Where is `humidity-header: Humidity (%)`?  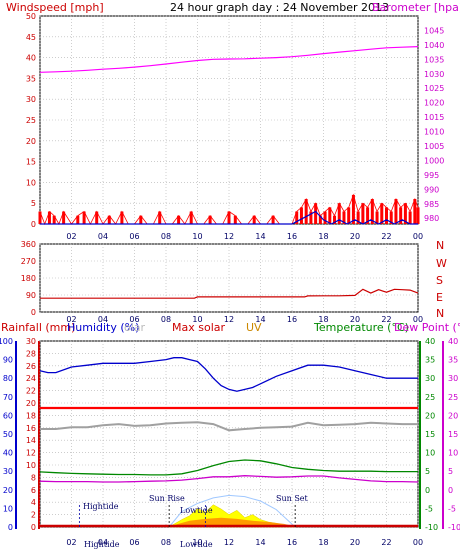
humidity-header: Humidity (%) is located at coordinates (103, 327).